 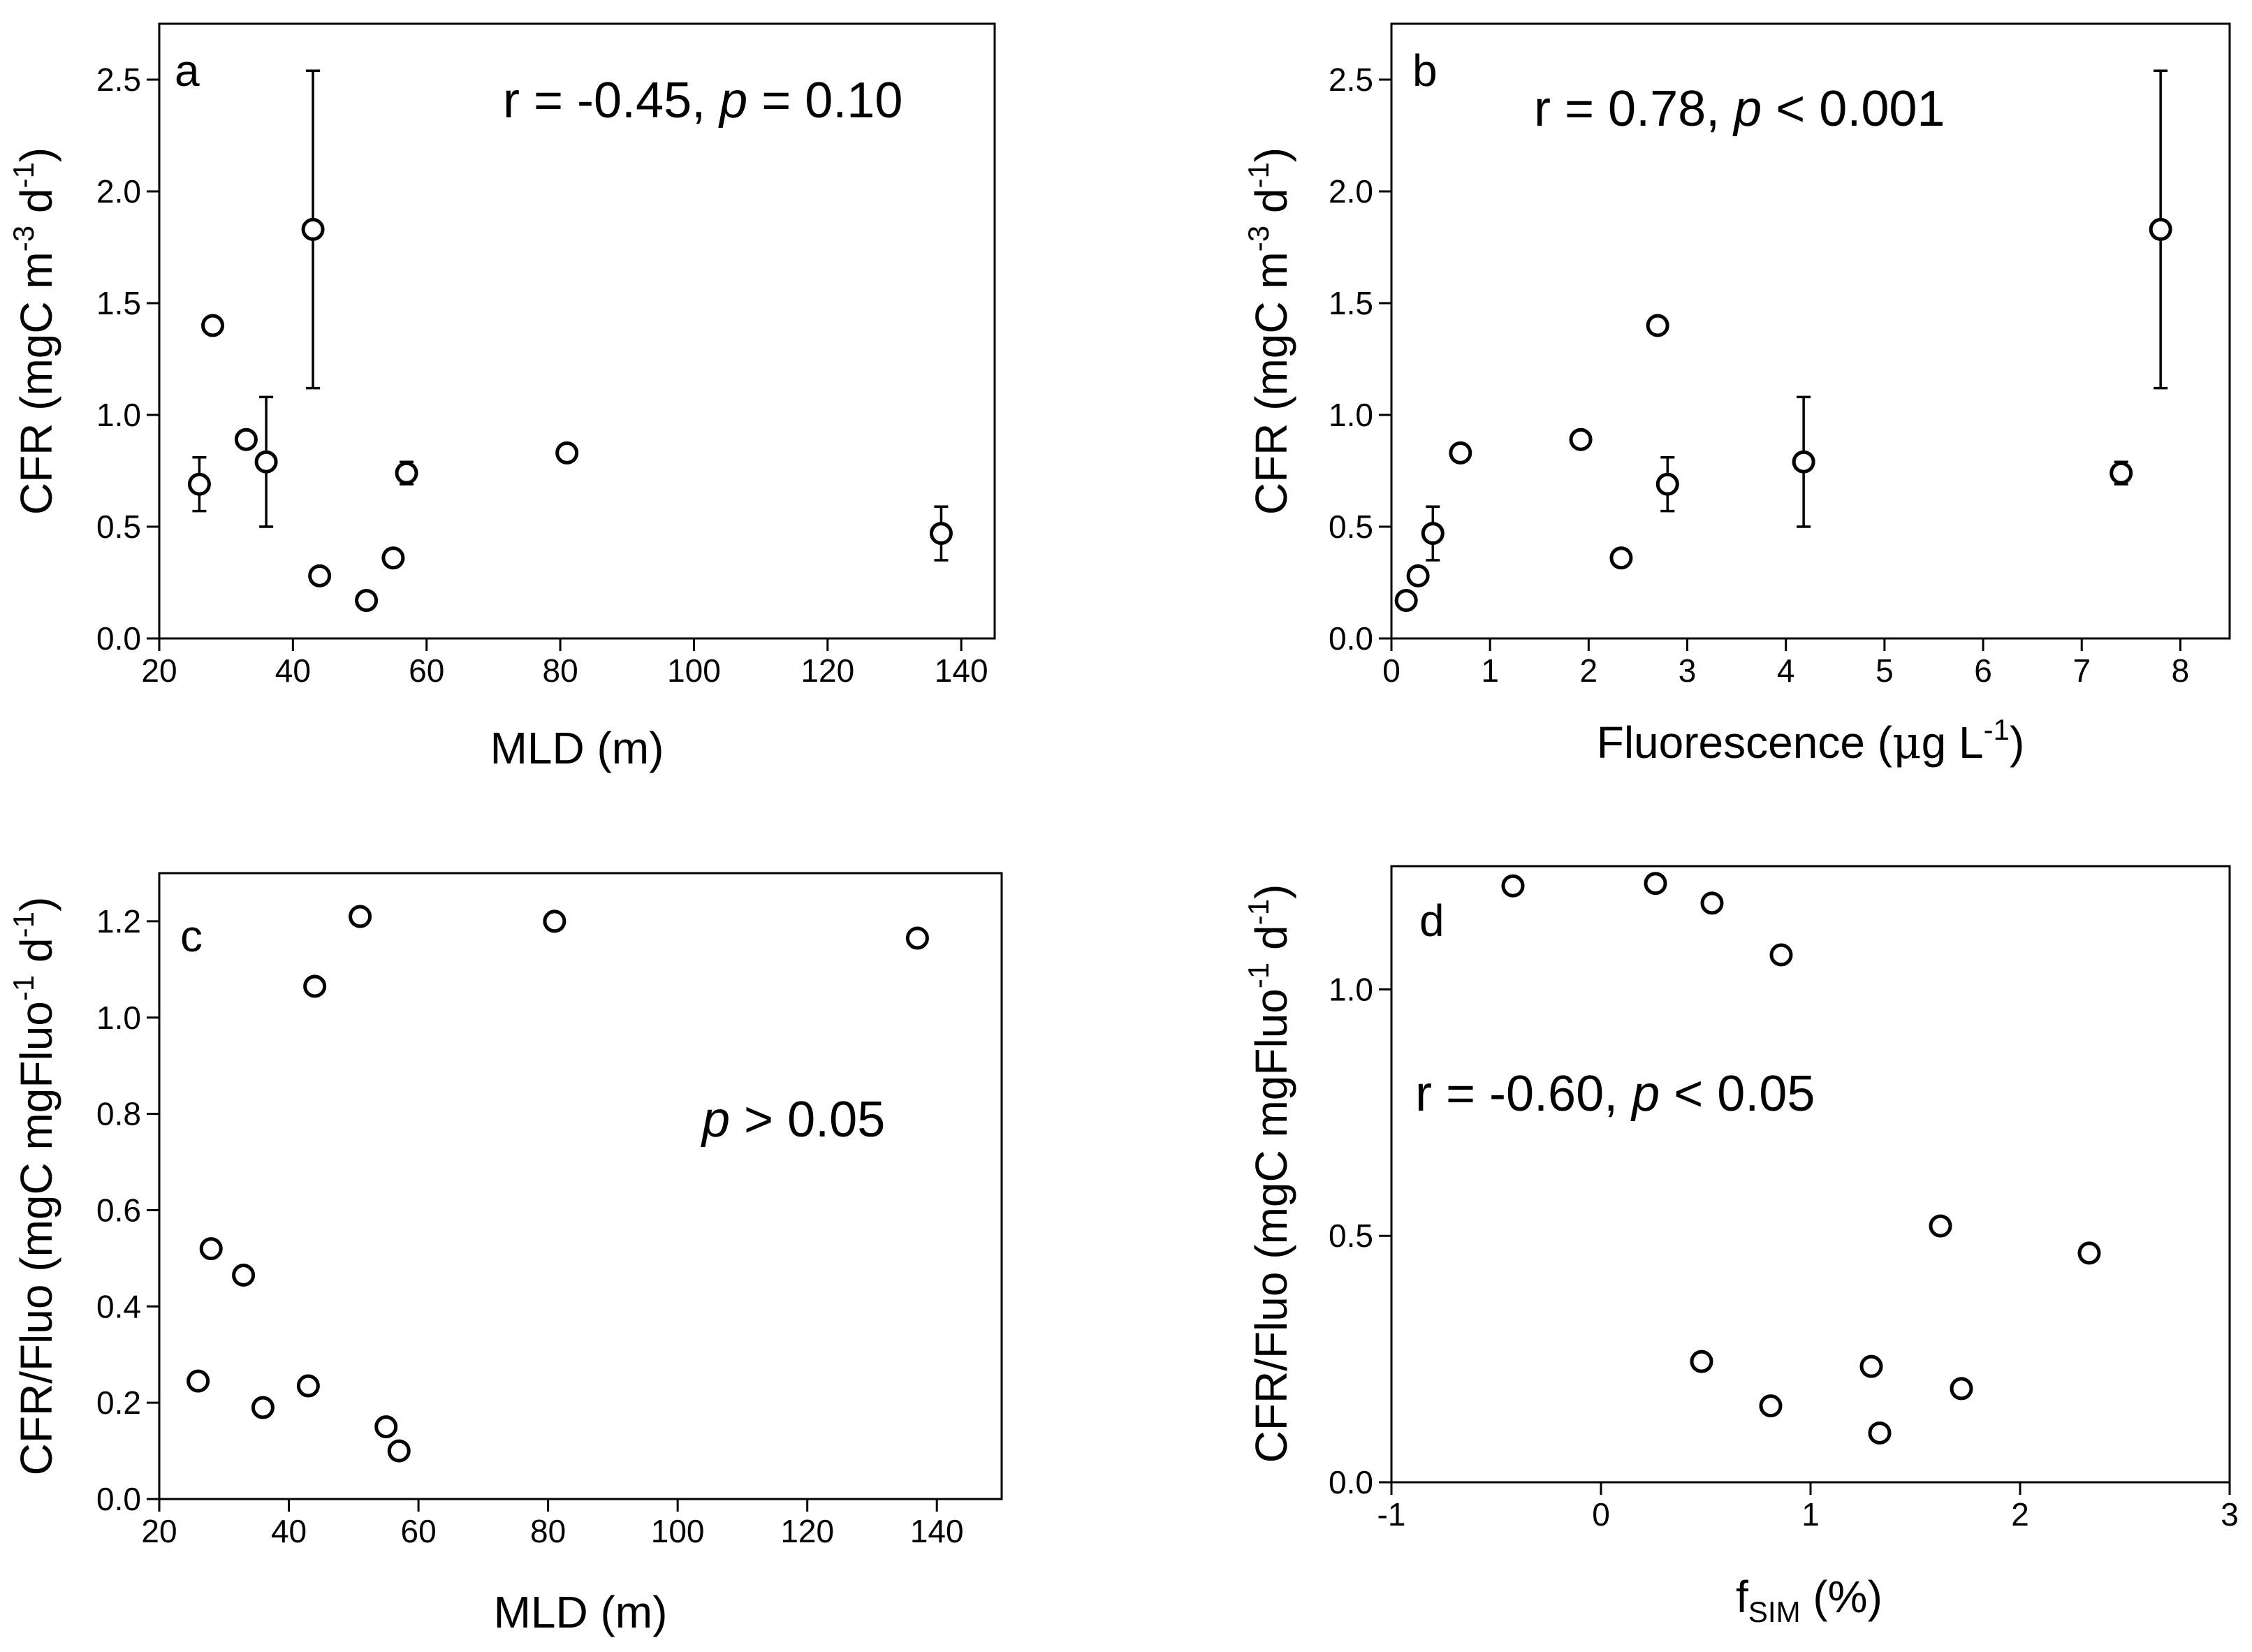 I want to click on panel-c-xtick-label: 140, so click(x=937, y=1531).